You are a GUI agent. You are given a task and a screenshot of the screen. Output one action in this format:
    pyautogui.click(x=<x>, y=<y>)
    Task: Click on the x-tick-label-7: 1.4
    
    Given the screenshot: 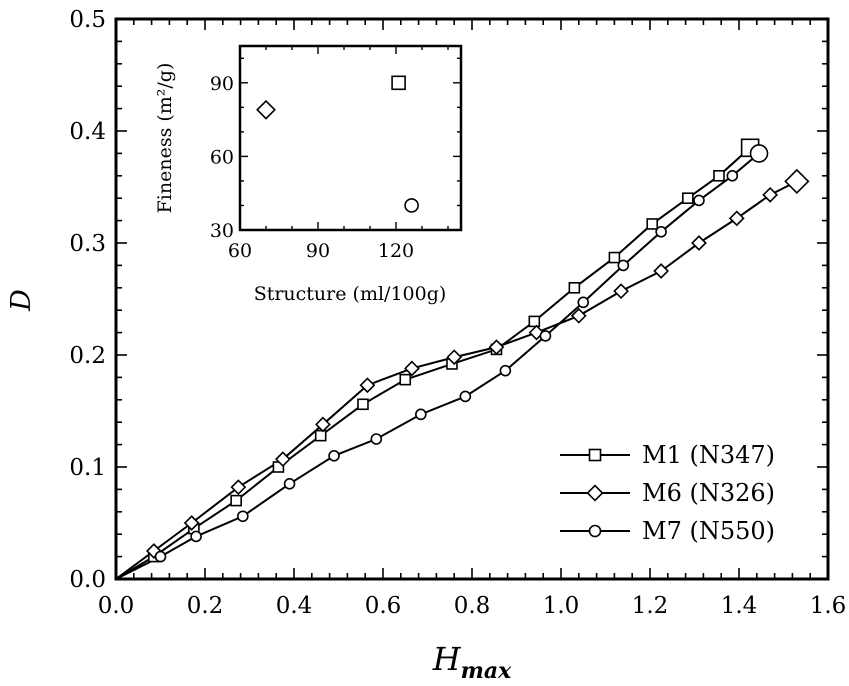 What is the action you would take?
    pyautogui.click(x=739, y=606)
    